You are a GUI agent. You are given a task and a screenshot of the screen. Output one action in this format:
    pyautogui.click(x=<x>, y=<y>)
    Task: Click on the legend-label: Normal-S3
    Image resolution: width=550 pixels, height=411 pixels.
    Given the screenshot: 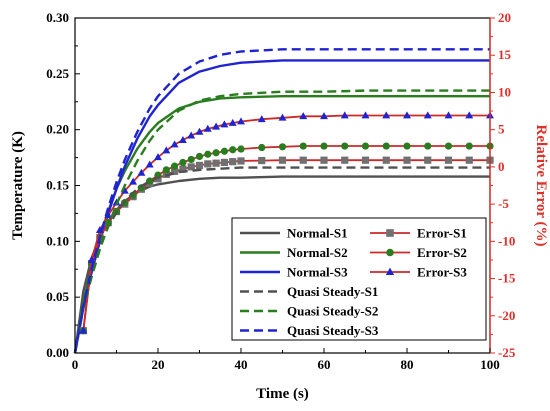 What is the action you would take?
    pyautogui.click(x=317, y=272)
    